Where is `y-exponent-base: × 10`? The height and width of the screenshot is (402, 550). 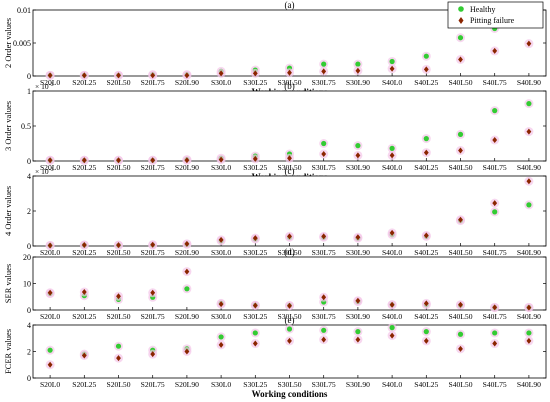 y-exponent-base: × 10 is located at coordinates (42, 86).